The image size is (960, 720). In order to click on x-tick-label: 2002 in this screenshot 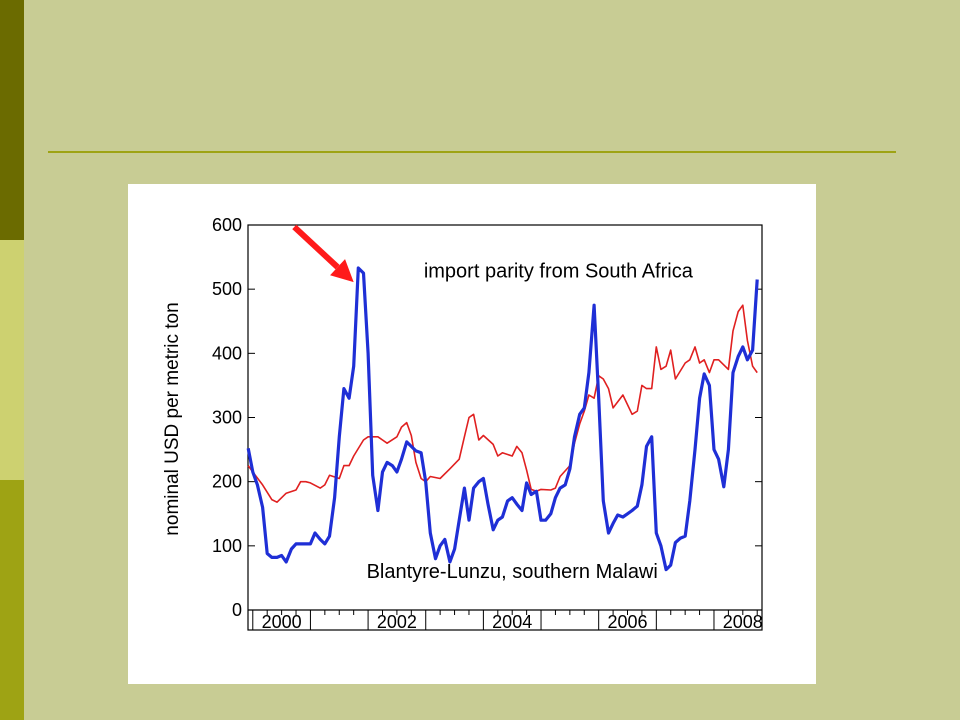, I will do `click(397, 622)`.